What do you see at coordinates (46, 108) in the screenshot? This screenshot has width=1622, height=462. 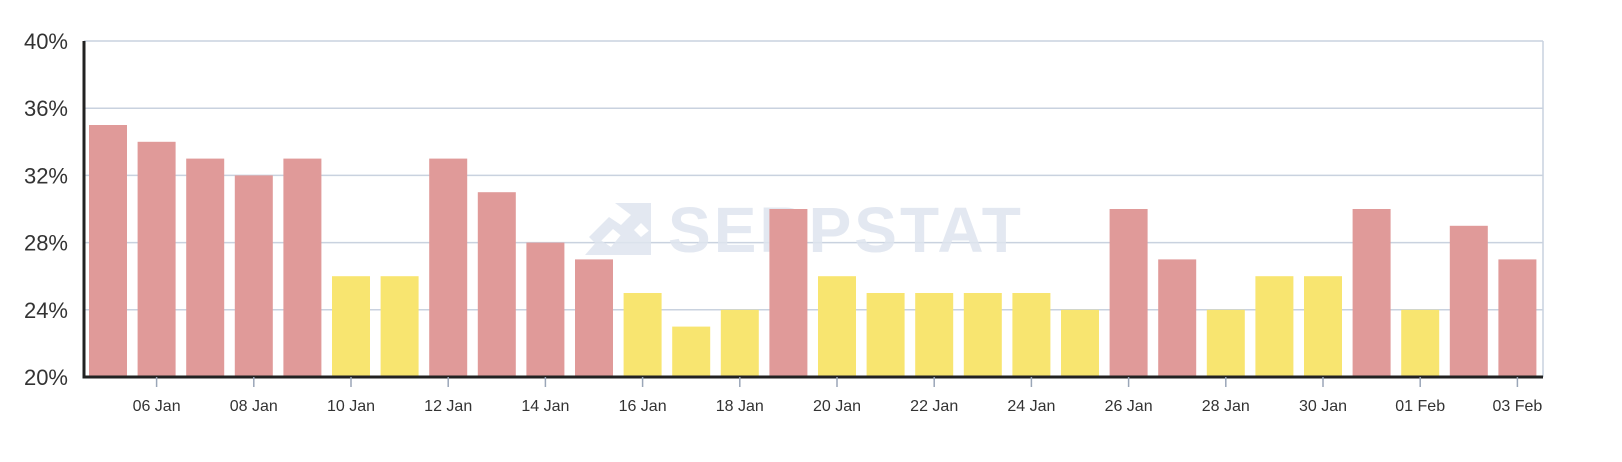 I see `y-tick-label: 36%` at bounding box center [46, 108].